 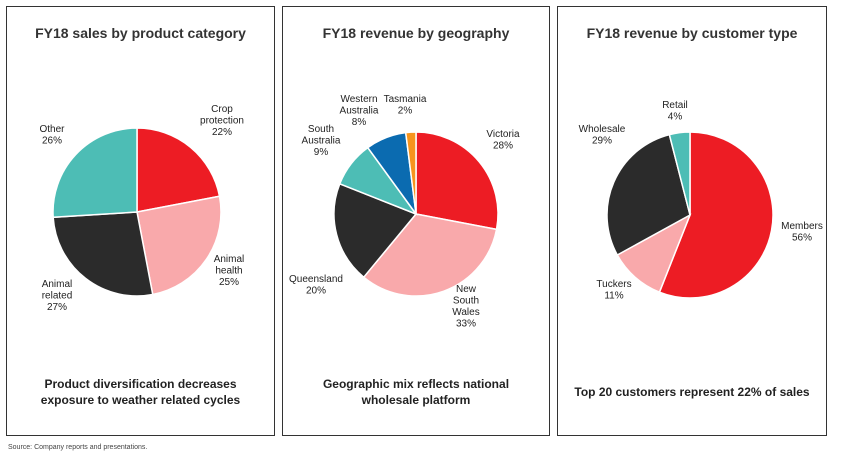 I want to click on slice-label: Queensland 20%, so click(x=316, y=285).